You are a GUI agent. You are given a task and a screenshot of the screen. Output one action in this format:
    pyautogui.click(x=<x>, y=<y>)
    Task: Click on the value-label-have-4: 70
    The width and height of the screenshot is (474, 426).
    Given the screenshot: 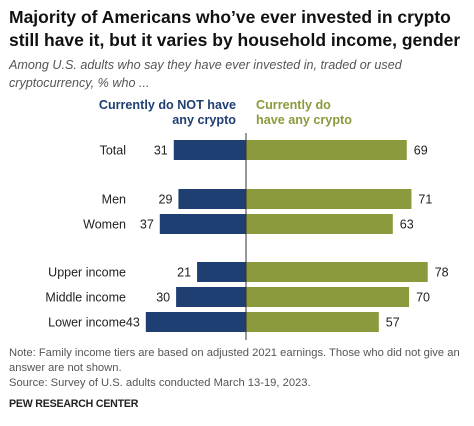 What is the action you would take?
    pyautogui.click(x=423, y=298)
    